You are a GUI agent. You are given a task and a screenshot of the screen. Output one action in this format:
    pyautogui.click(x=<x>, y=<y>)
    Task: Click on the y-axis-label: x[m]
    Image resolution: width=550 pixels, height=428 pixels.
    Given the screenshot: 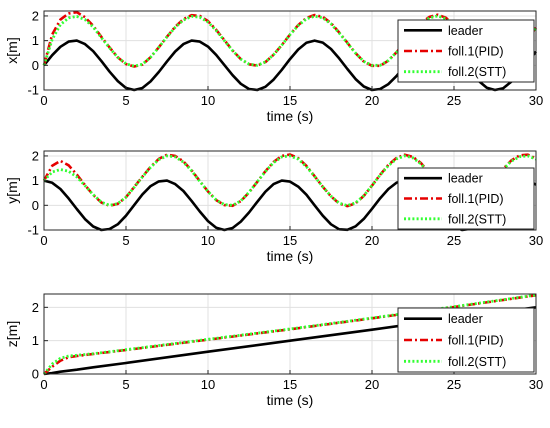 What is the action you would take?
    pyautogui.click(x=12, y=50)
    